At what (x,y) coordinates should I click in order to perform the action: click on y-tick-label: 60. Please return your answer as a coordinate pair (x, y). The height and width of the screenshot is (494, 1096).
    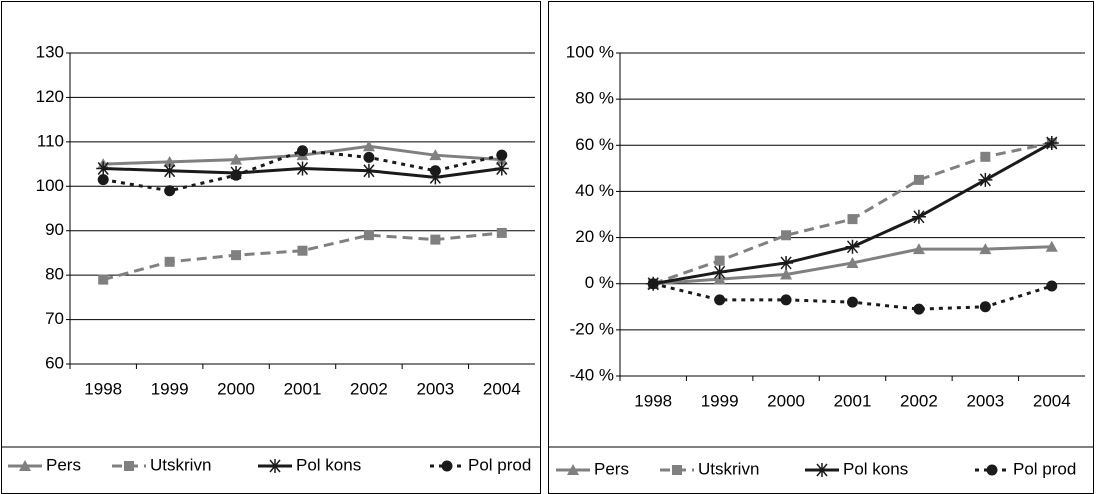
    Looking at the image, I should click on (54, 362).